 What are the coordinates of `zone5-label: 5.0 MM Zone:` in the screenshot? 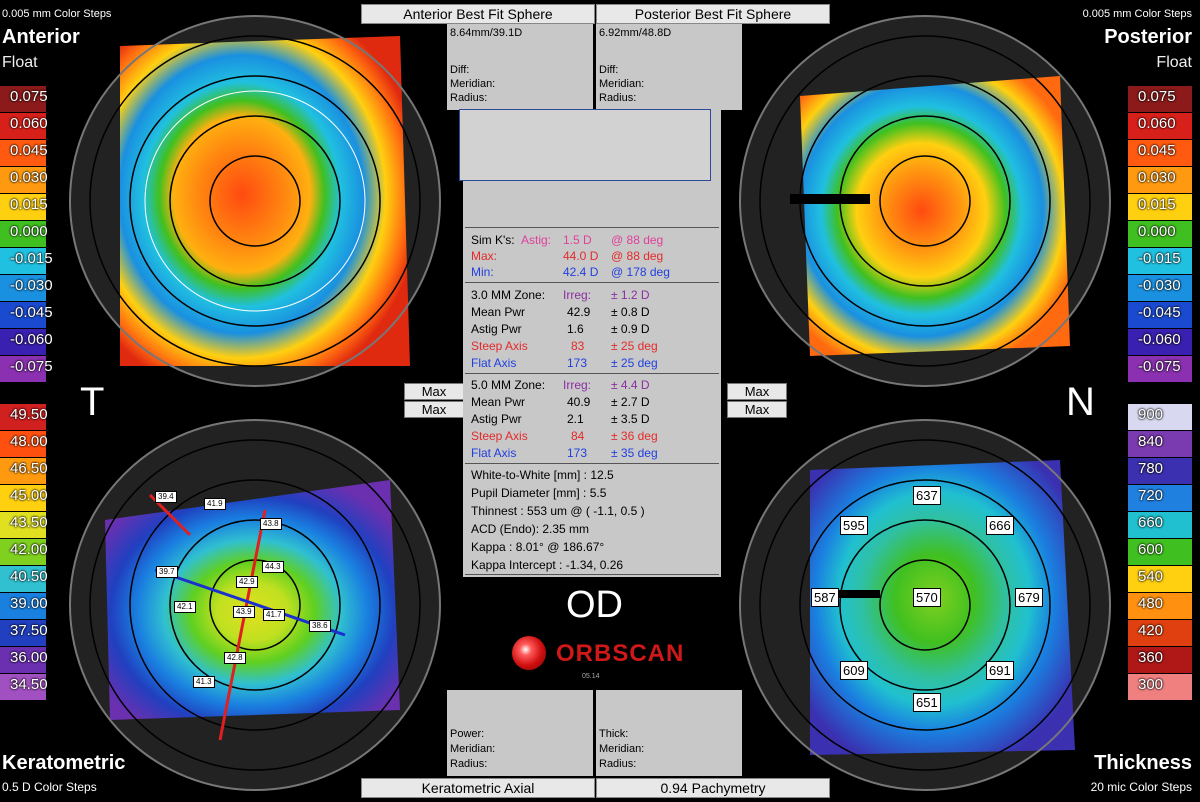 It's located at (508, 385).